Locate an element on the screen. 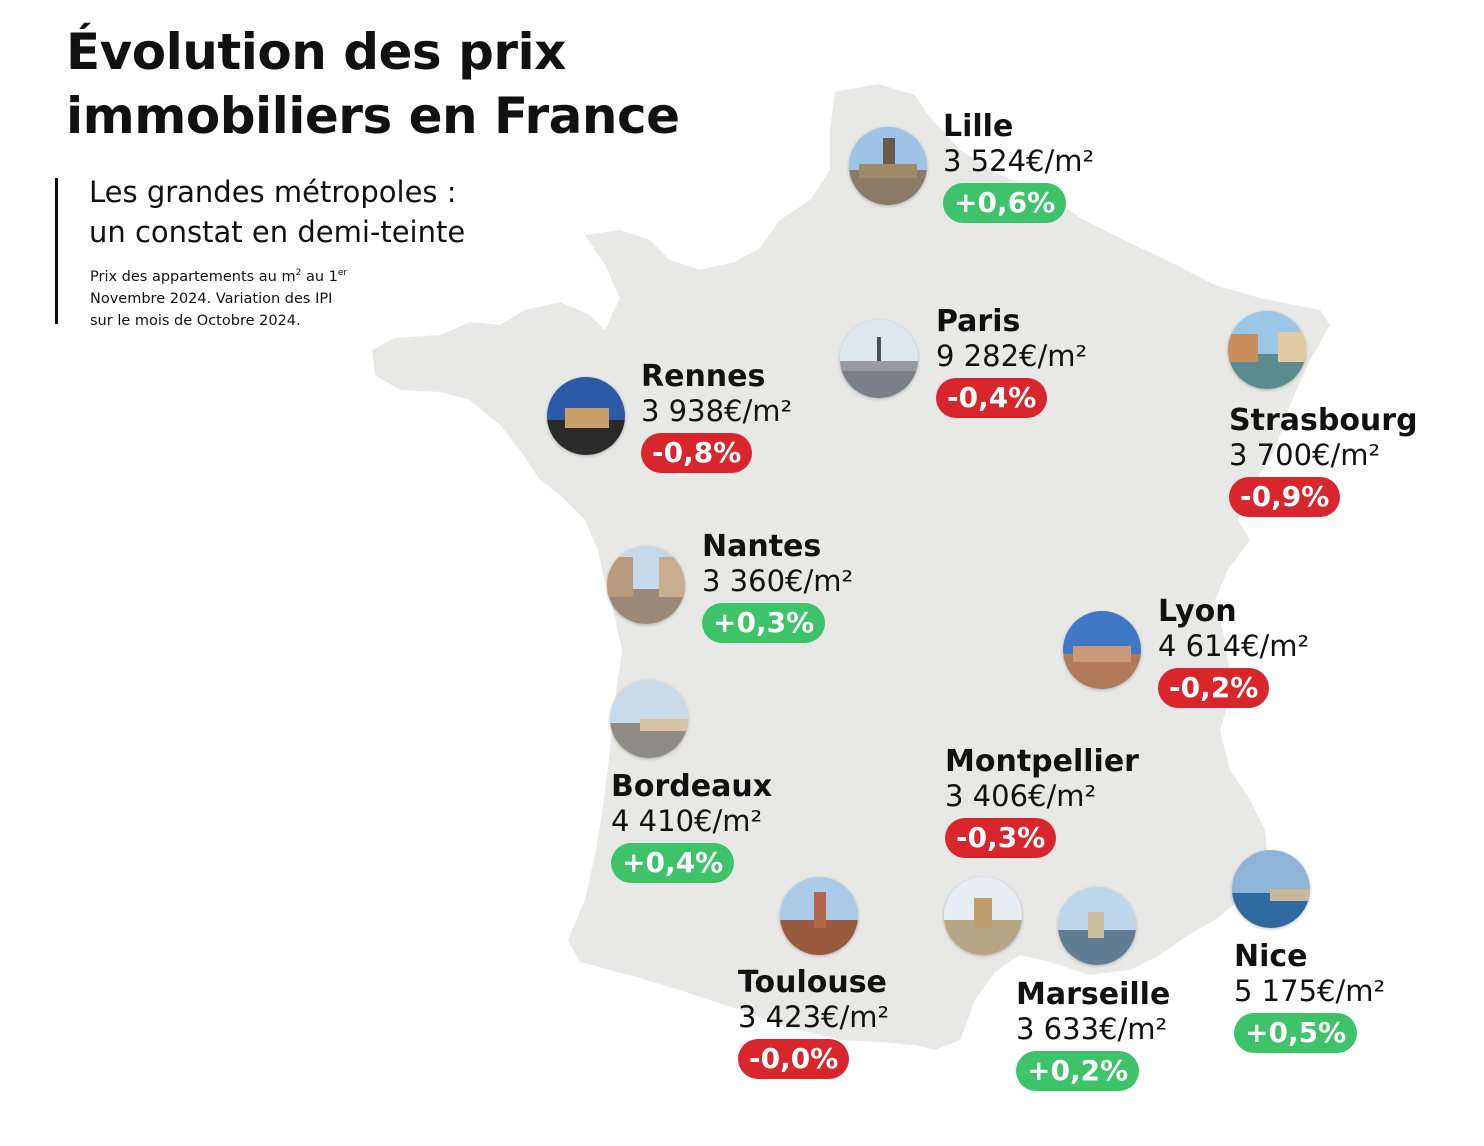  city-price: 3 938€/m² is located at coordinates (717, 411).